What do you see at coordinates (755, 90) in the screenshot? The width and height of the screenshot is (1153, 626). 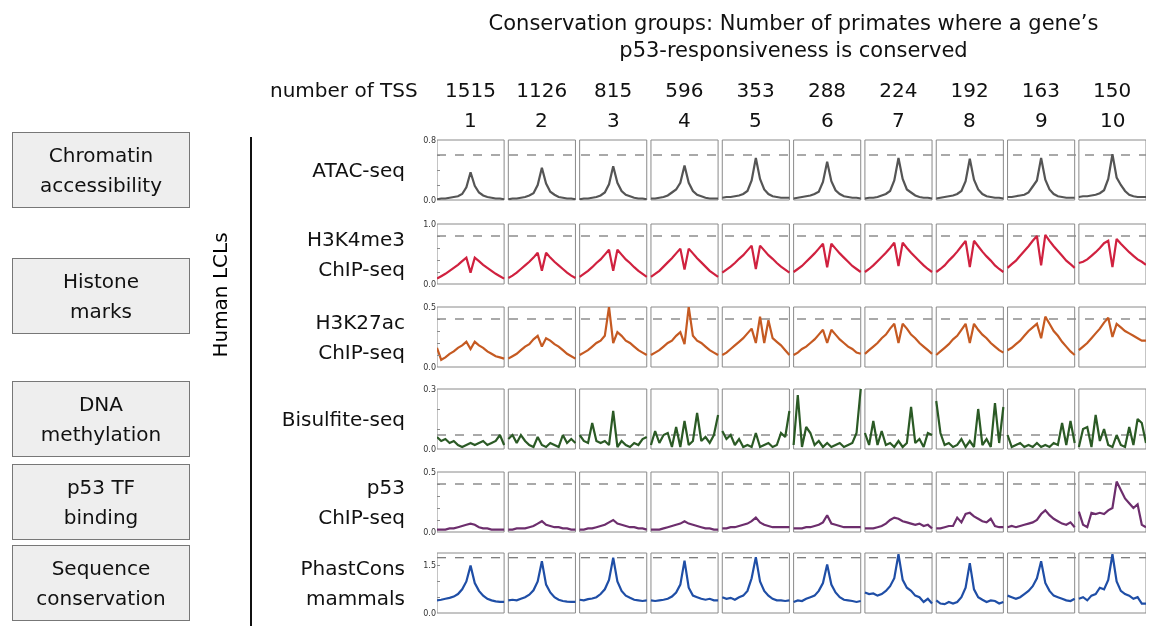 I see `text: 353` at bounding box center [755, 90].